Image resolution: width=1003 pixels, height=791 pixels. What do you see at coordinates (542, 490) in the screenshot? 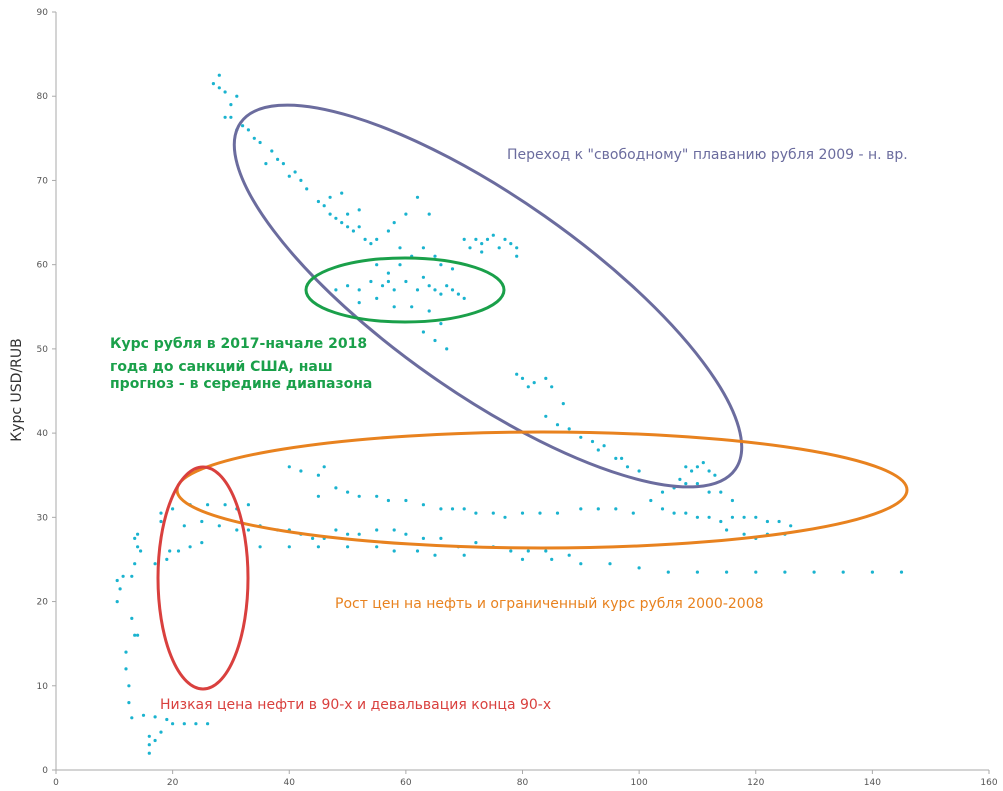
I see `oil-2000-2008-ellipse` at bounding box center [542, 490].